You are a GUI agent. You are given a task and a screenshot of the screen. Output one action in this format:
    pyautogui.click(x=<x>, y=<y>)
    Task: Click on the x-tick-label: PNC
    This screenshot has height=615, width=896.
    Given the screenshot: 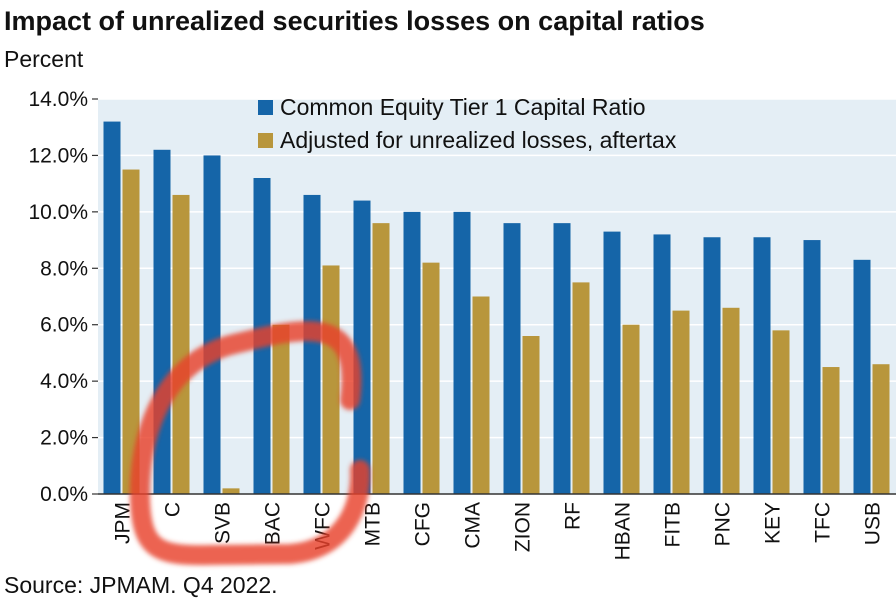 What is the action you would take?
    pyautogui.click(x=723, y=524)
    